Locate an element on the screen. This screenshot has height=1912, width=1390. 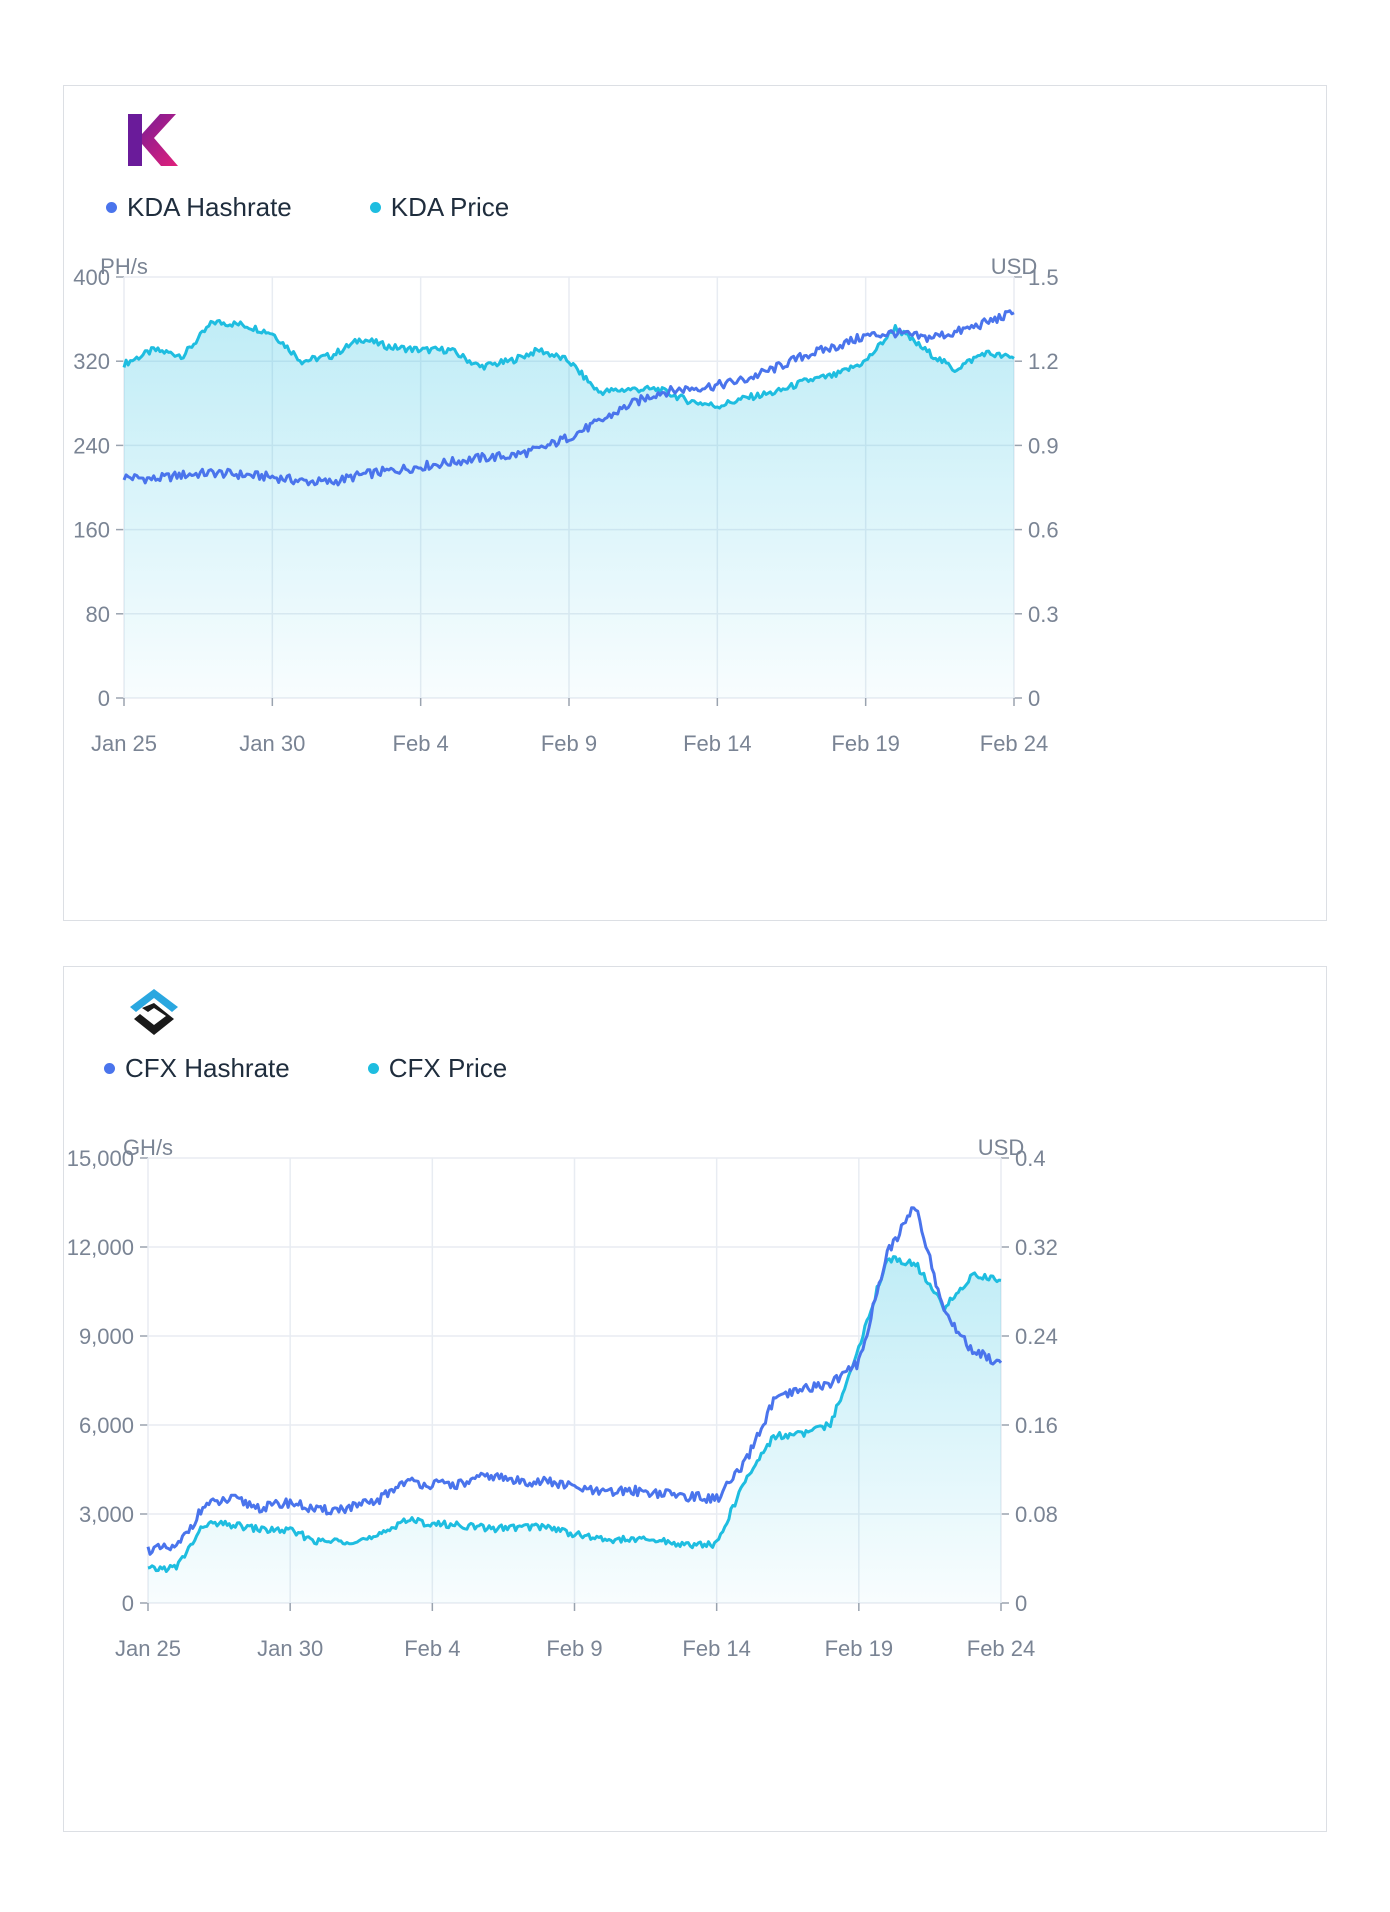
y-left-tick-label: 160 is located at coordinates (91, 530).